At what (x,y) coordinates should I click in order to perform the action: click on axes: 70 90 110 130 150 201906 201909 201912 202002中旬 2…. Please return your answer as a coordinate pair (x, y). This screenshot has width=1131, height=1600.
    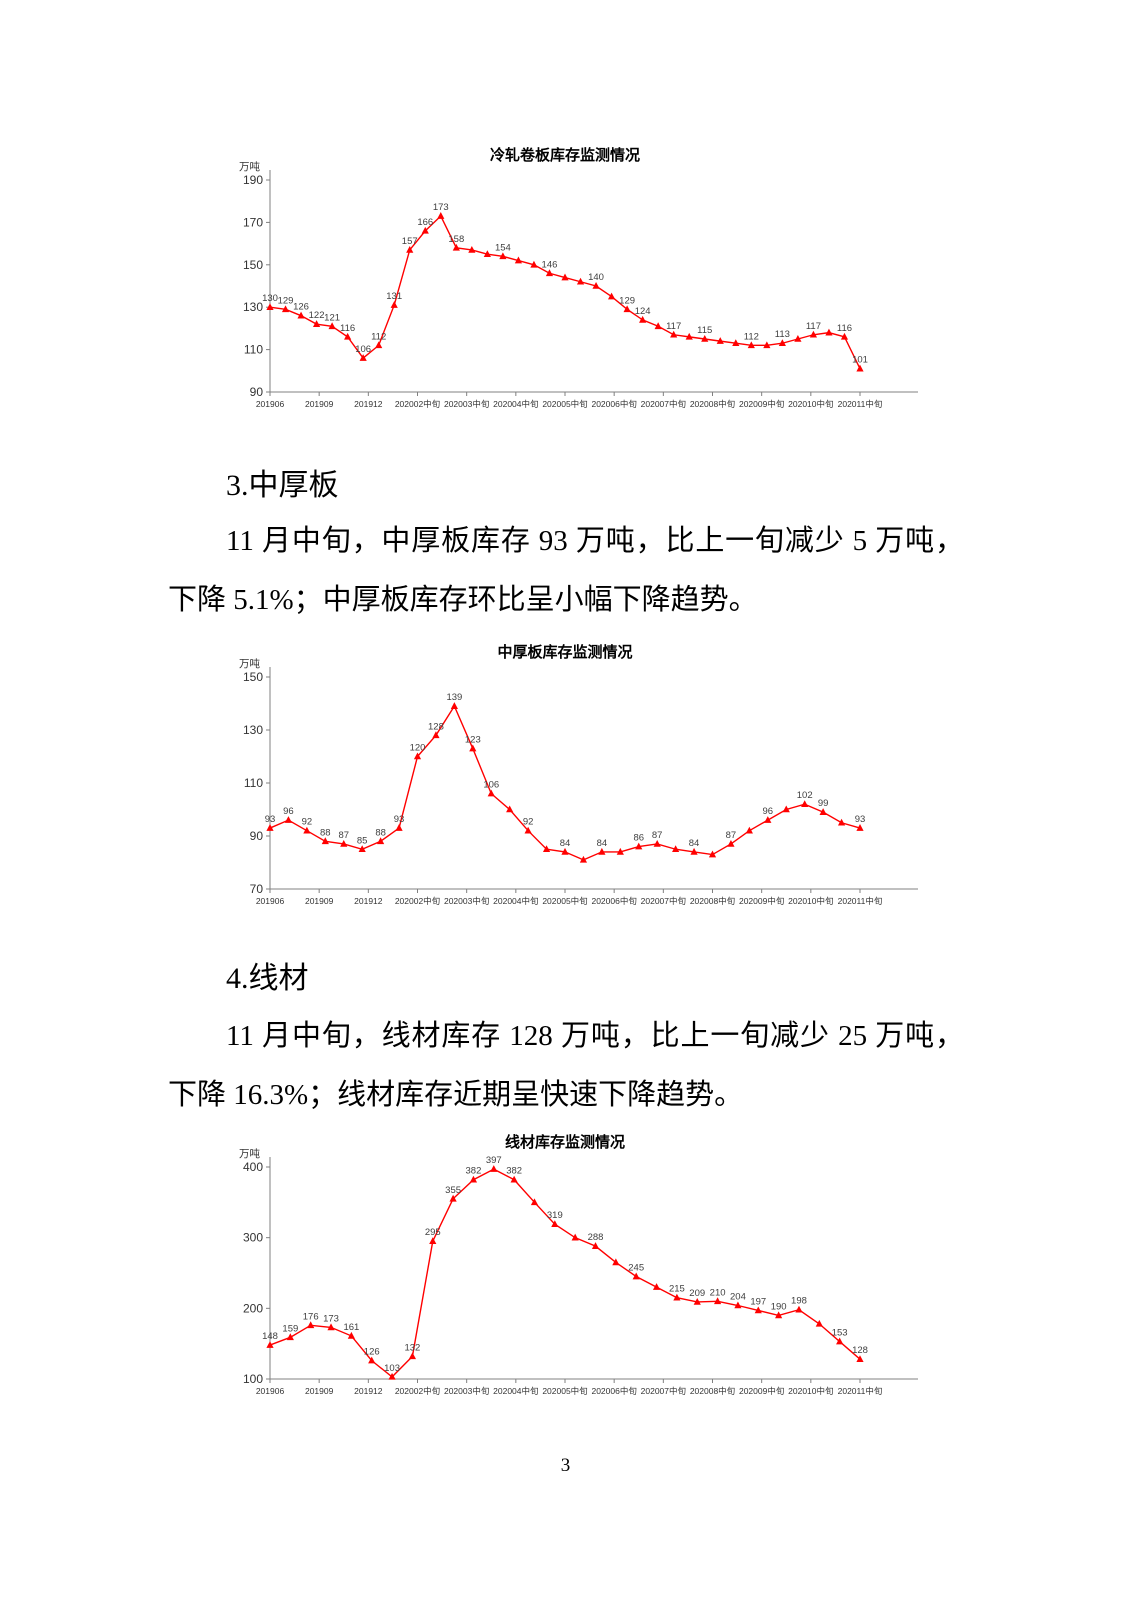
    Looking at the image, I should click on (580, 786).